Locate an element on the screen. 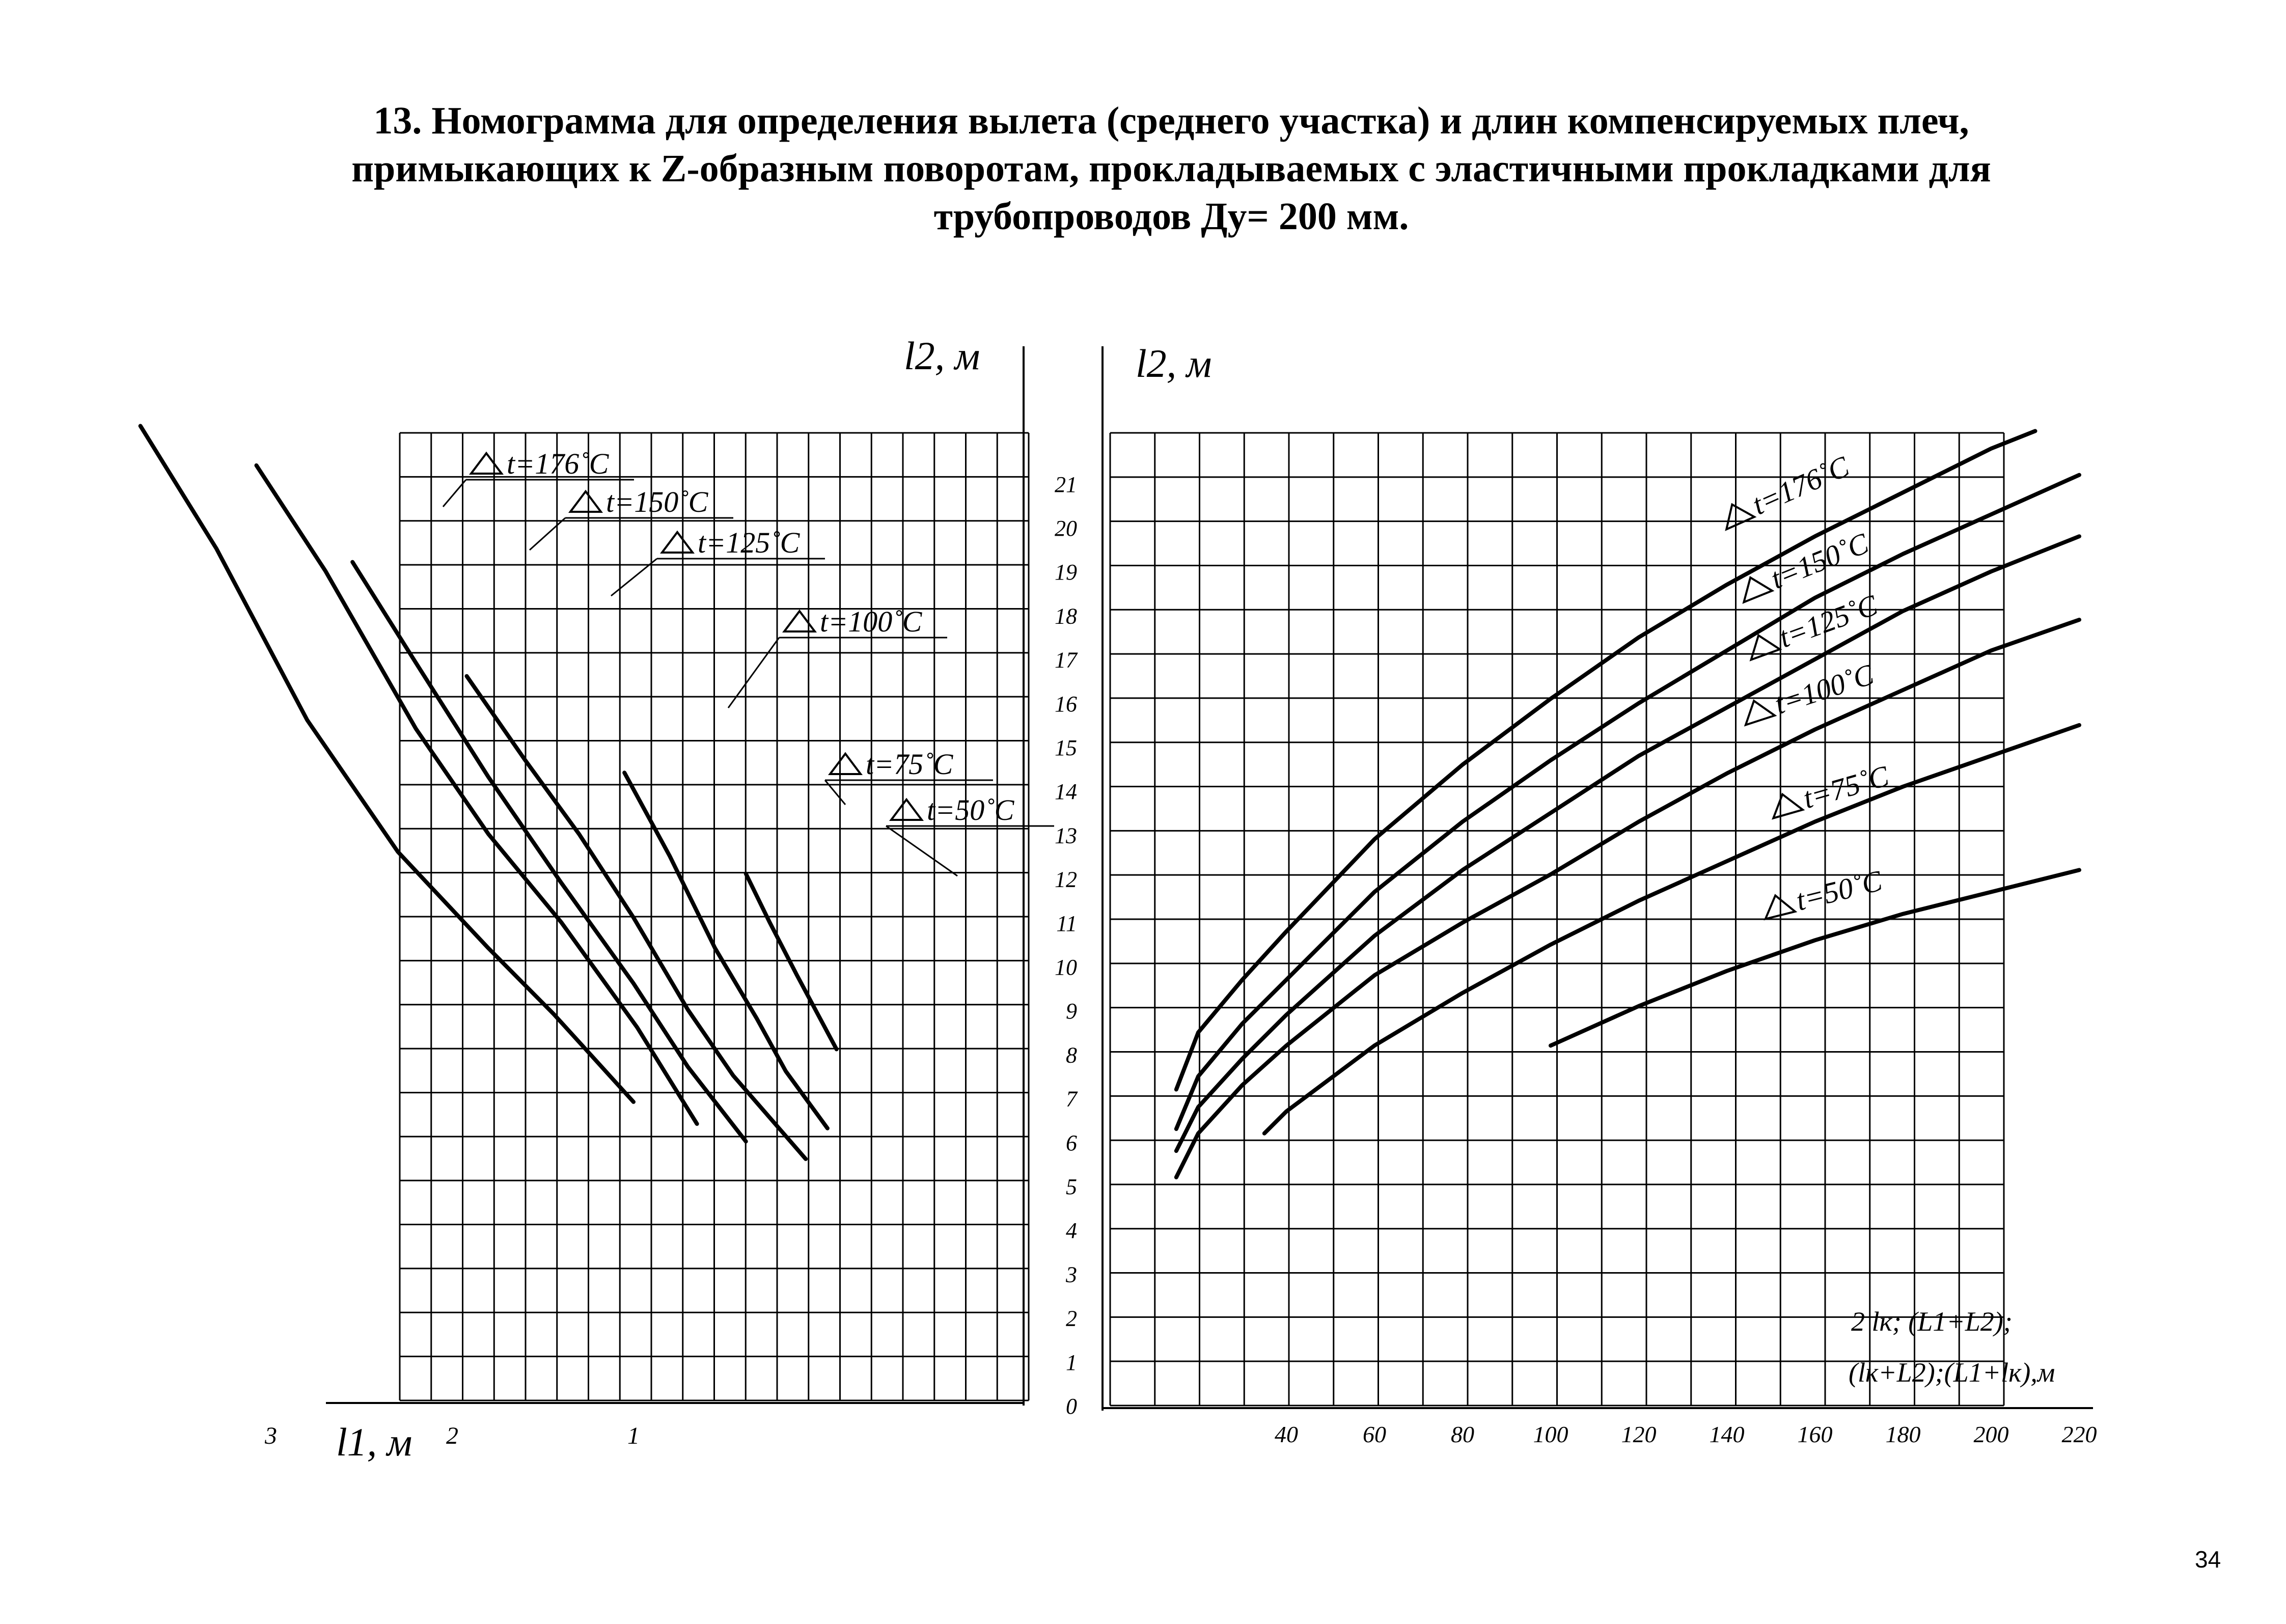 The height and width of the screenshot is (1624, 2286). right-y-tick-label: 8 is located at coordinates (1072, 1054).